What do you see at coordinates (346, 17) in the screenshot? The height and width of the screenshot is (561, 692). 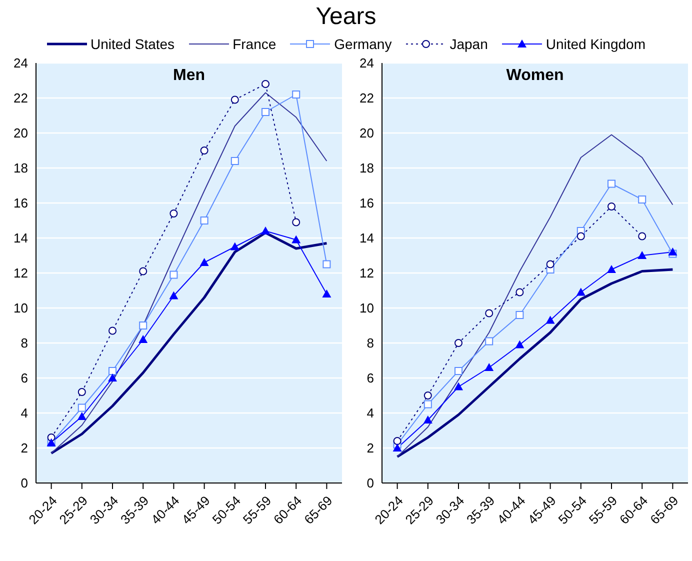 I see `y-axis-title: Years` at bounding box center [346, 17].